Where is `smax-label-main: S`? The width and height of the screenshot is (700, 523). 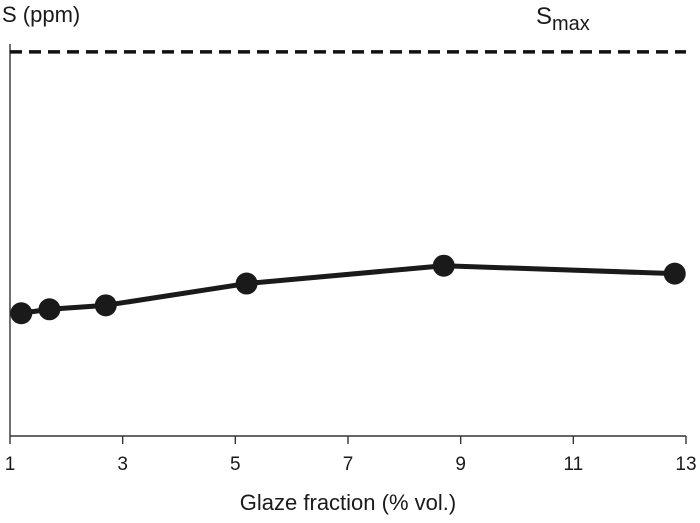 smax-label-main: S is located at coordinates (544, 16).